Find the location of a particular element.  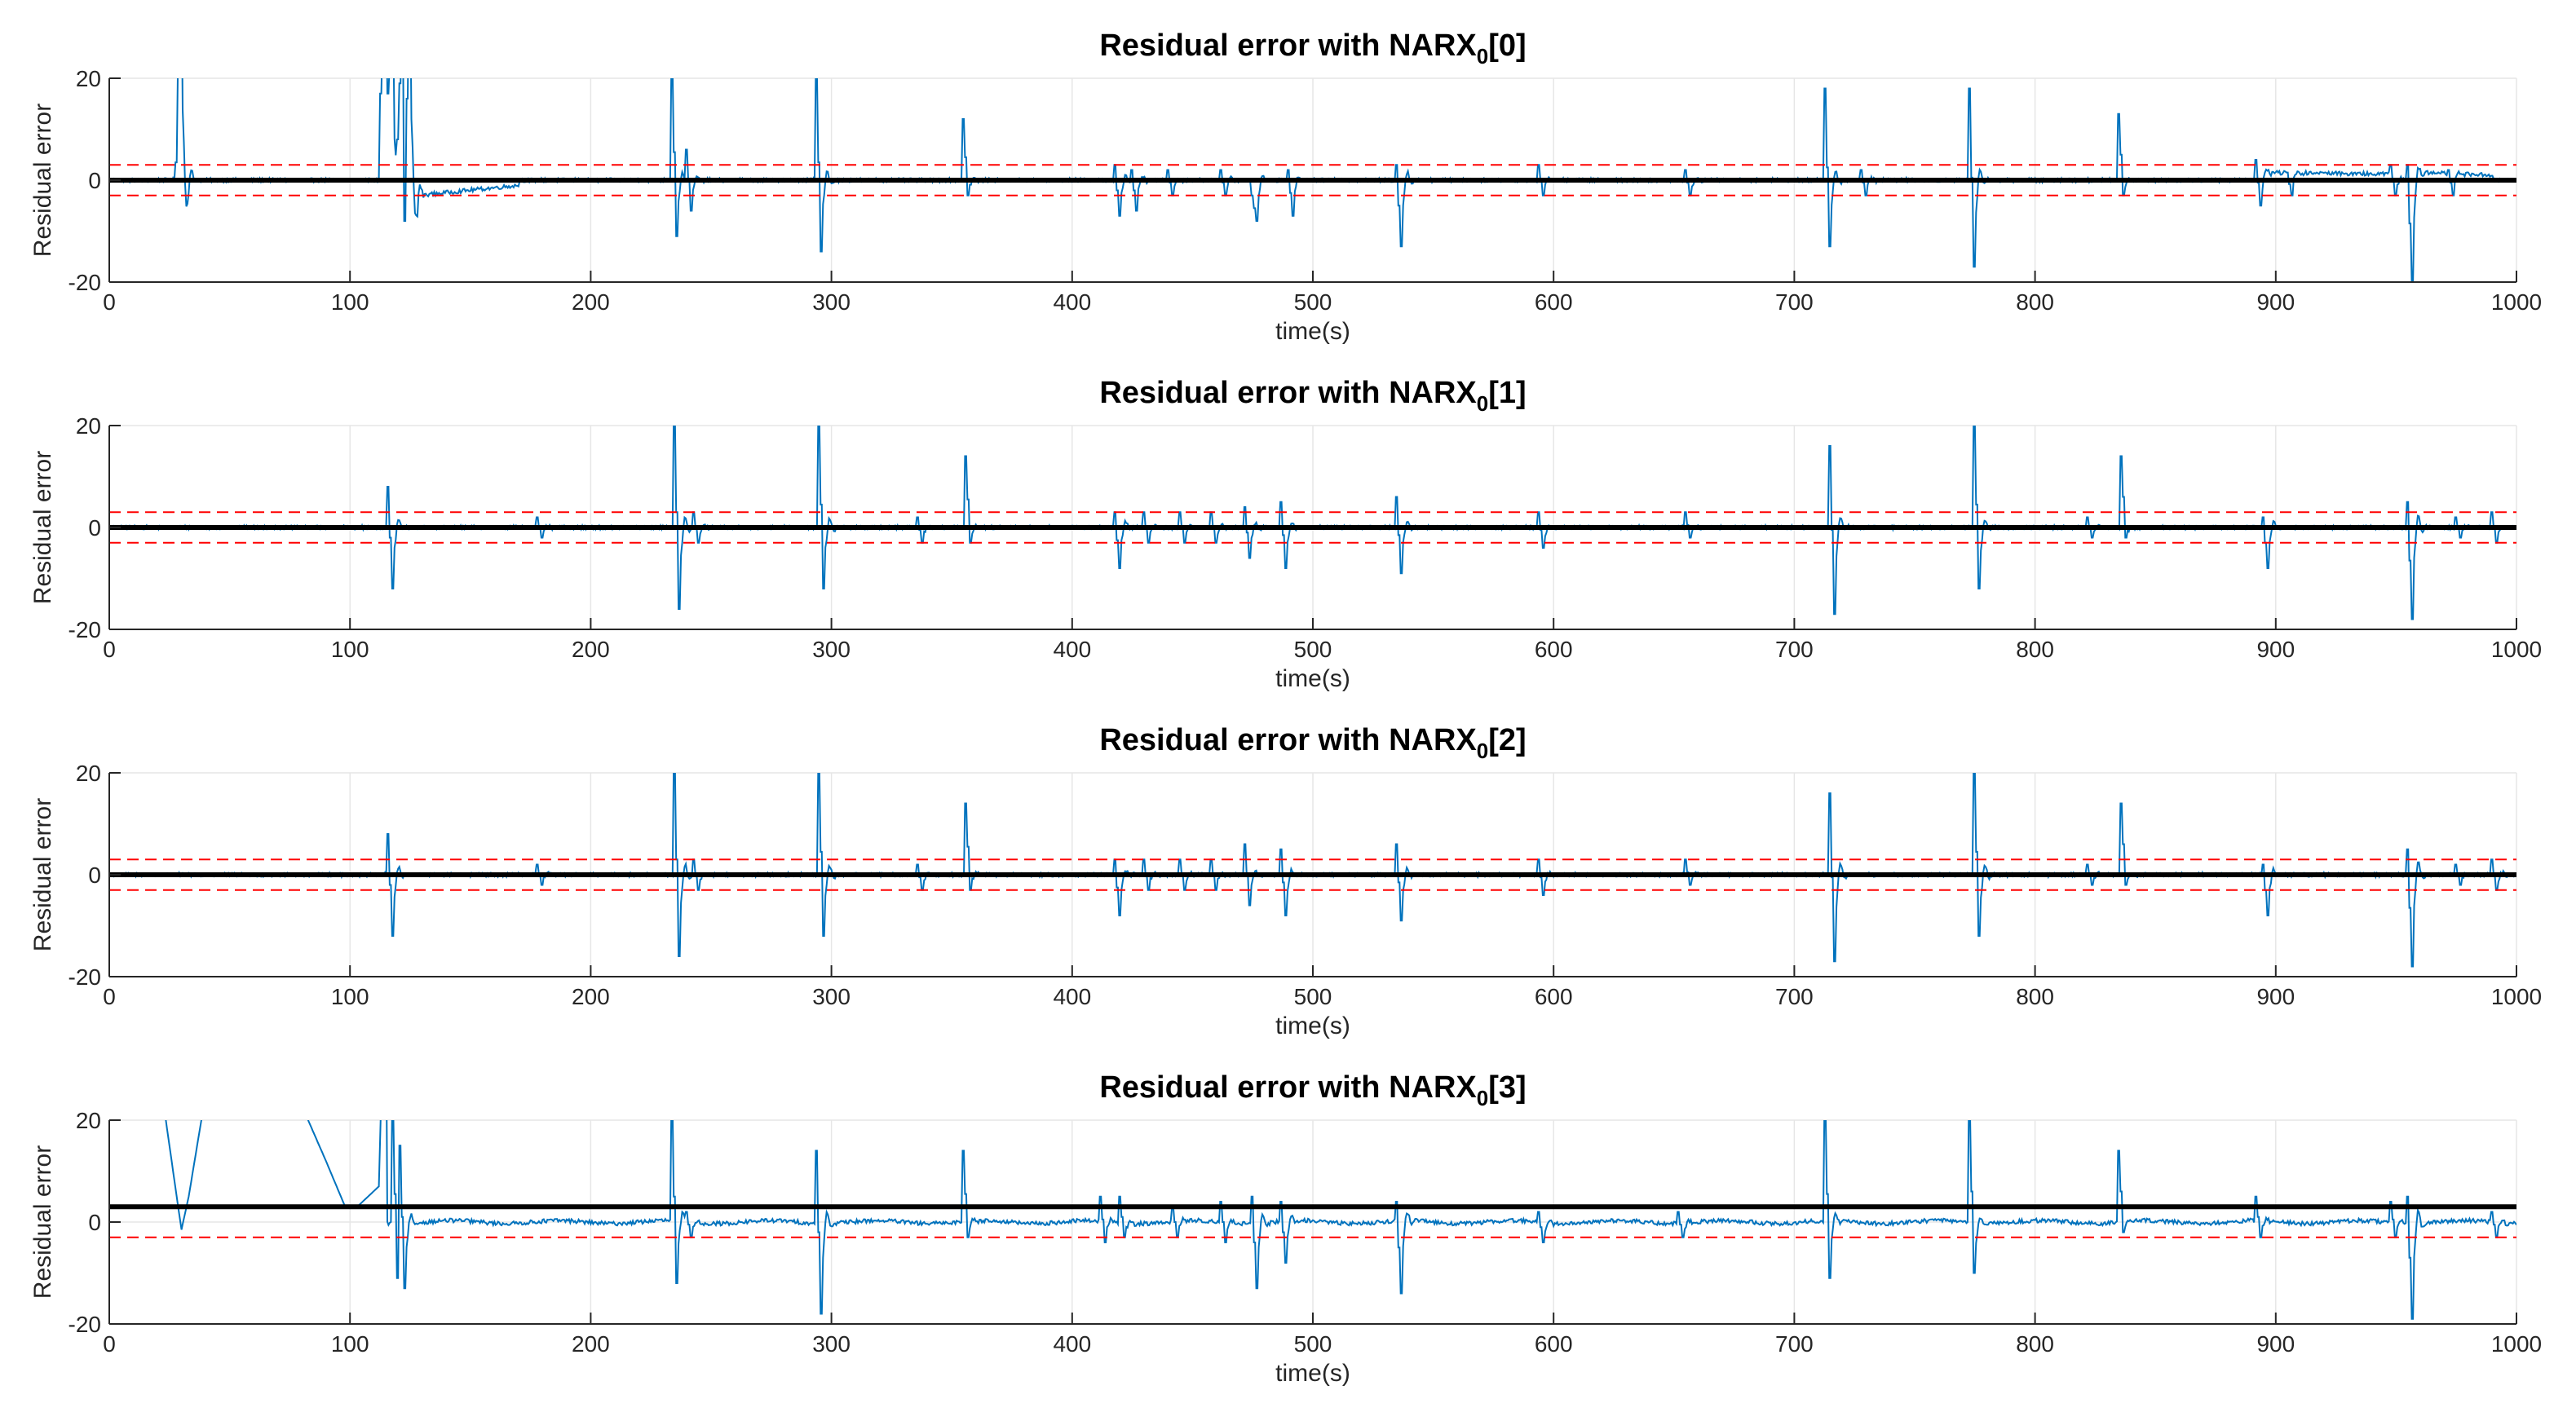

subplot-title: Residual error with NARX0[3] is located at coordinates (1312, 1090).